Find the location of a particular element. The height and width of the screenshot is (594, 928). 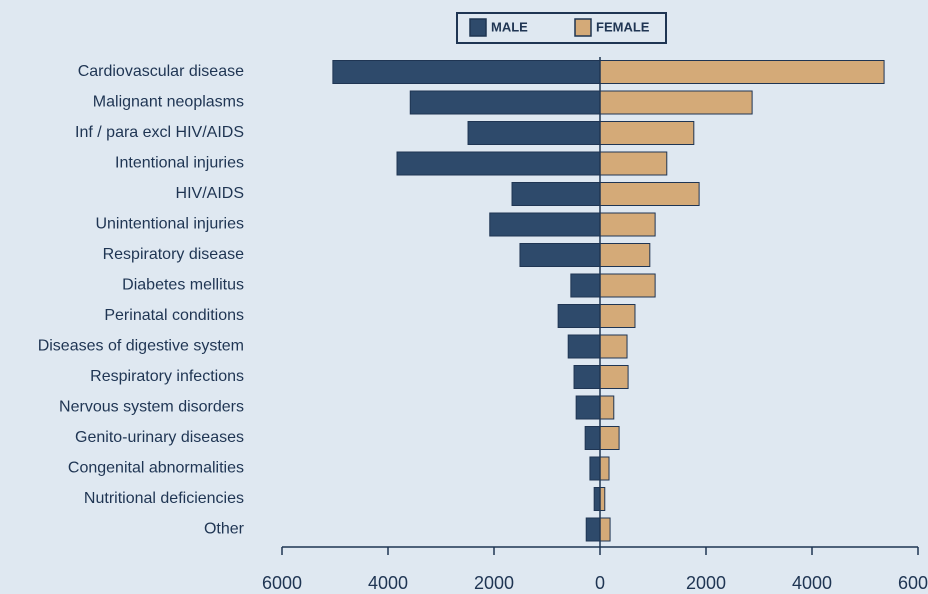

category-label: Inf / para excl HIV/AIDS is located at coordinates (159, 132).